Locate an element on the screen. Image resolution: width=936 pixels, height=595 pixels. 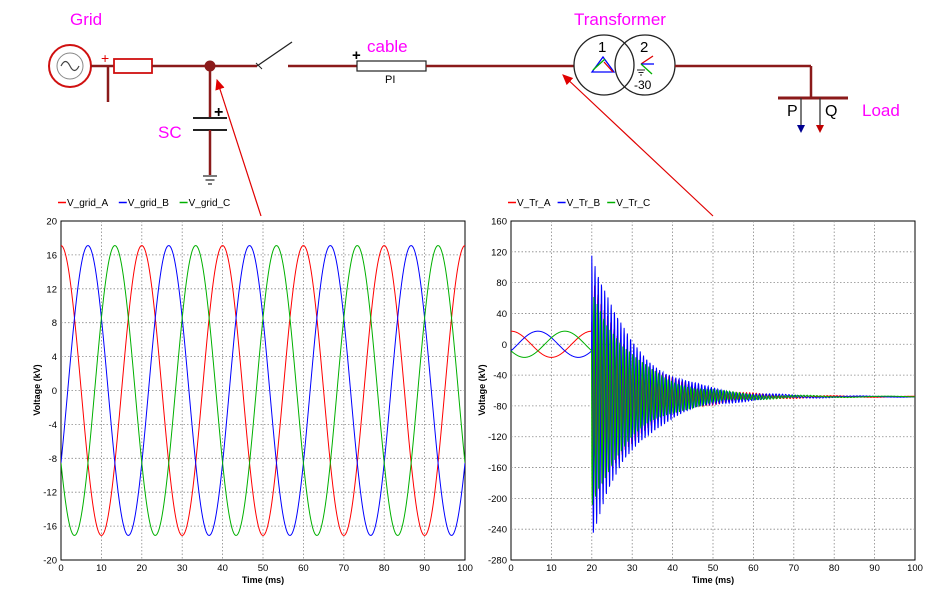
source-plus-sign: + is located at coordinates (105, 58).